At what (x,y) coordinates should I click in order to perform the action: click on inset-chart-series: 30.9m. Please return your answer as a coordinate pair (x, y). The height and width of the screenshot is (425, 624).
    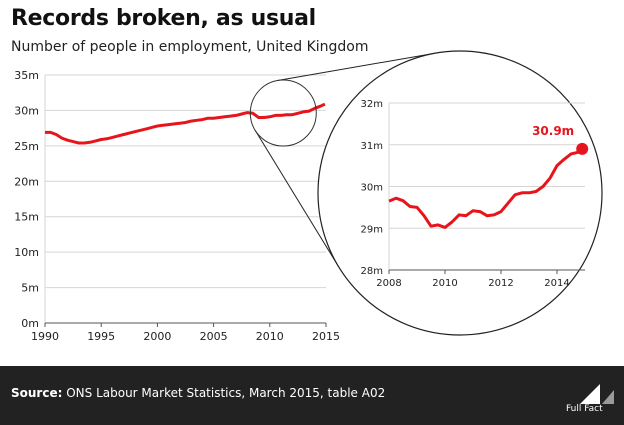
    Looking at the image, I should click on (488, 176).